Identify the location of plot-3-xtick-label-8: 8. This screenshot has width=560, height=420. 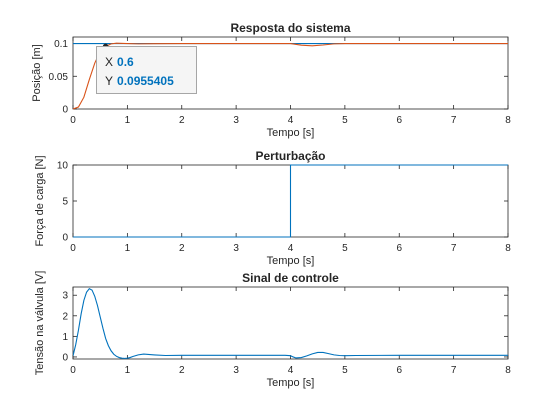
(508, 370).